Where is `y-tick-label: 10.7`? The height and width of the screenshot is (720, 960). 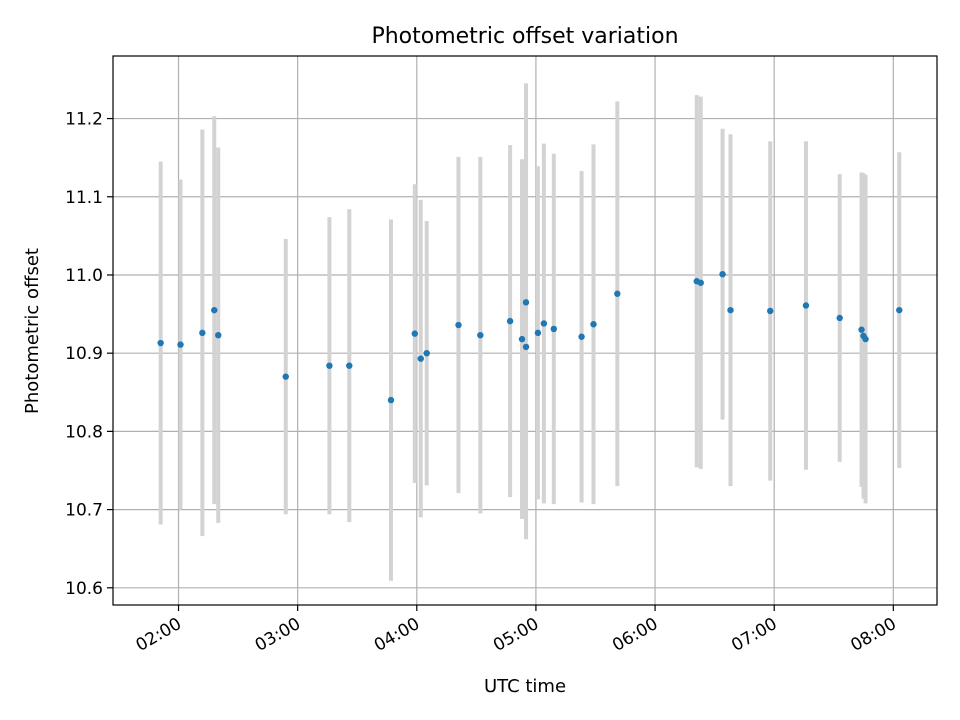
y-tick-label: 10.7 is located at coordinates (84, 511).